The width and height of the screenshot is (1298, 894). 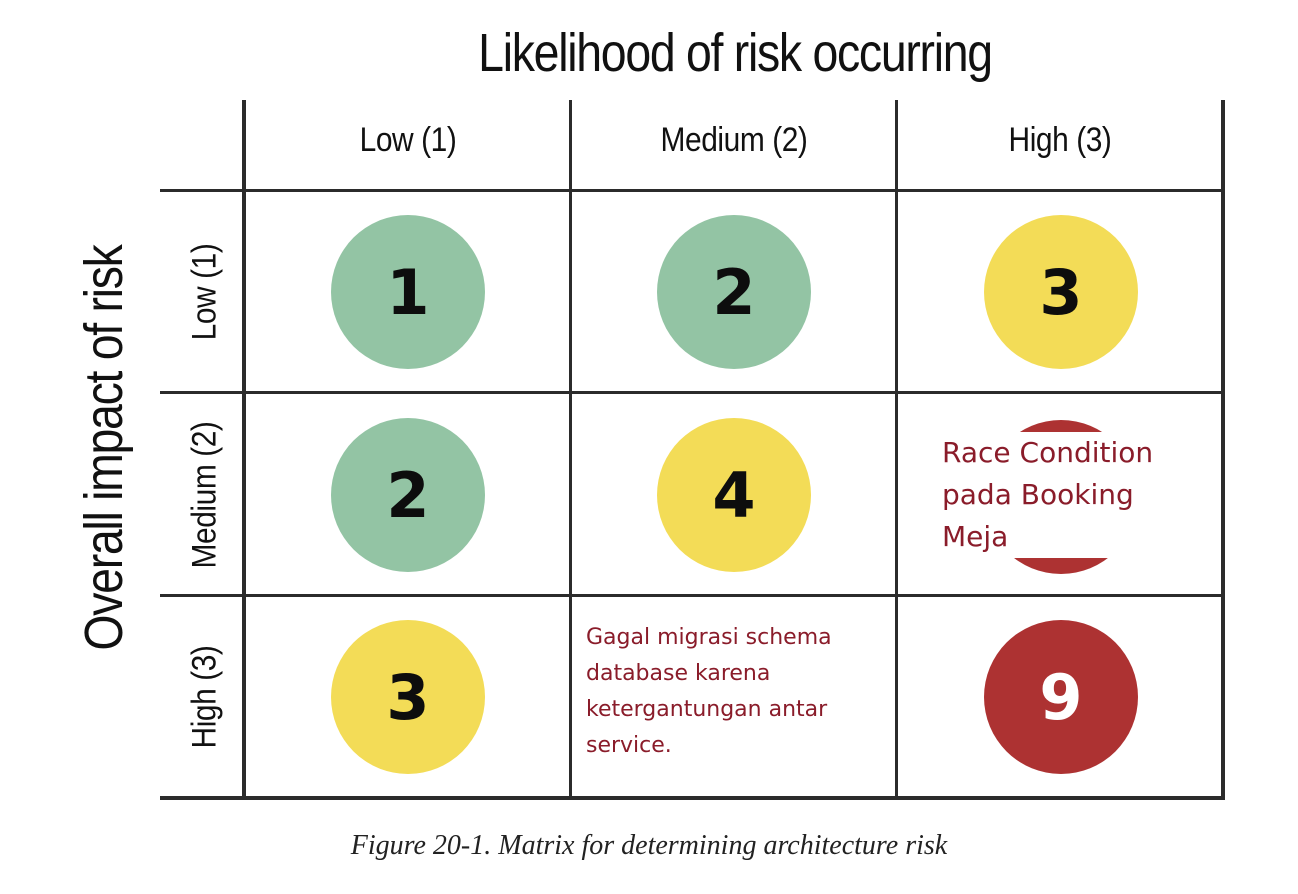 I want to click on row-header-high: High (3), so click(x=204, y=697).